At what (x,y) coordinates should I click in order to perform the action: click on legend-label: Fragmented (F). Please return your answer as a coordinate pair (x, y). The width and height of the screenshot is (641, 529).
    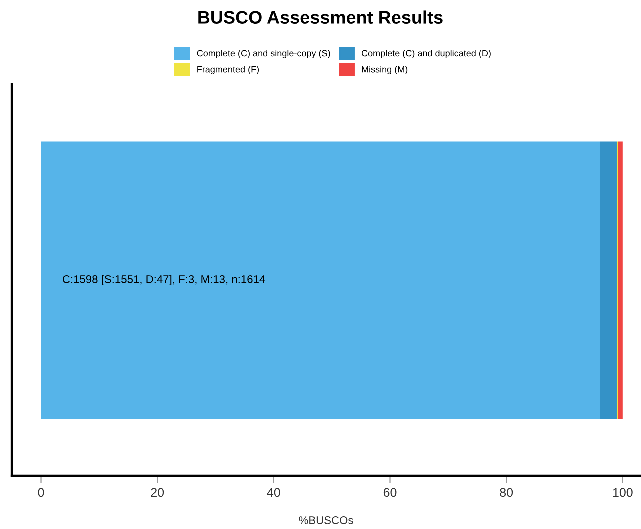
    Looking at the image, I should click on (229, 70).